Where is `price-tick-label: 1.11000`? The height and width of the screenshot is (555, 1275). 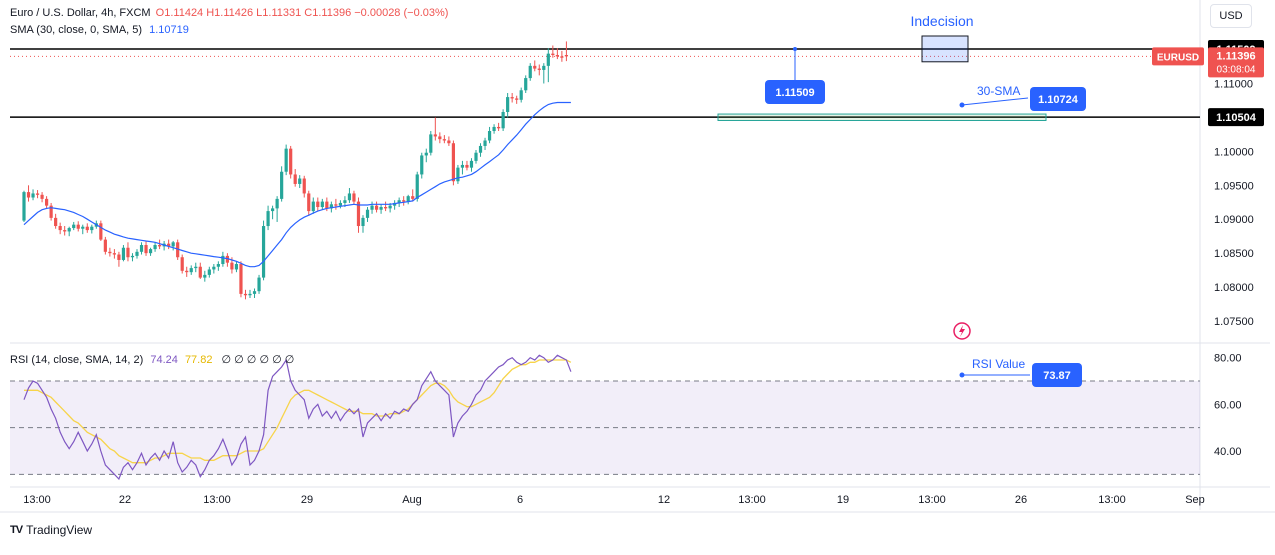 price-tick-label: 1.11000 is located at coordinates (1233, 85).